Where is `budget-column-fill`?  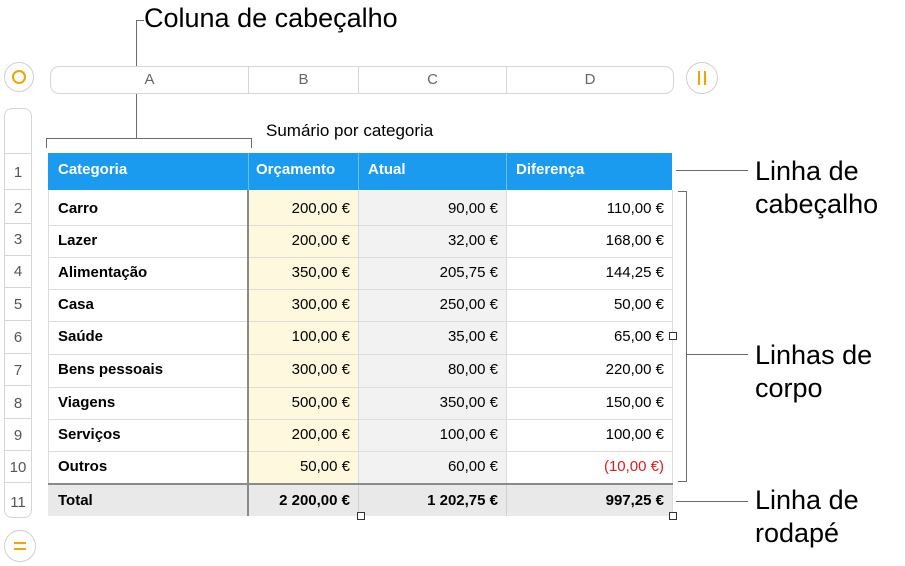
budget-column-fill is located at coordinates (303, 337).